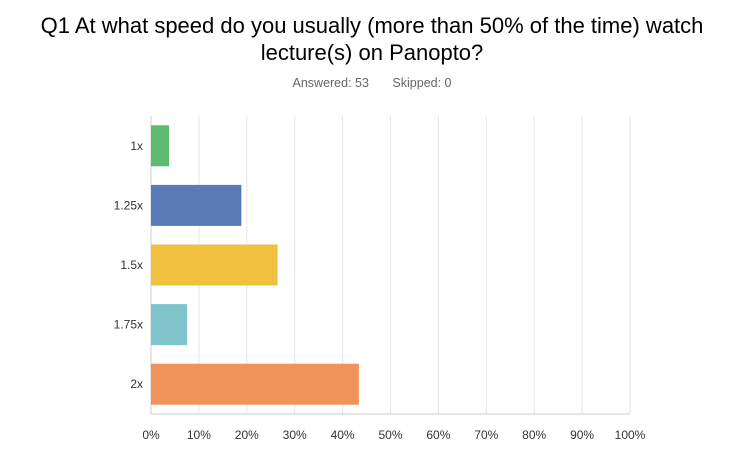 The height and width of the screenshot is (453, 744). I want to click on x-tick-label: 50%, so click(390, 435).